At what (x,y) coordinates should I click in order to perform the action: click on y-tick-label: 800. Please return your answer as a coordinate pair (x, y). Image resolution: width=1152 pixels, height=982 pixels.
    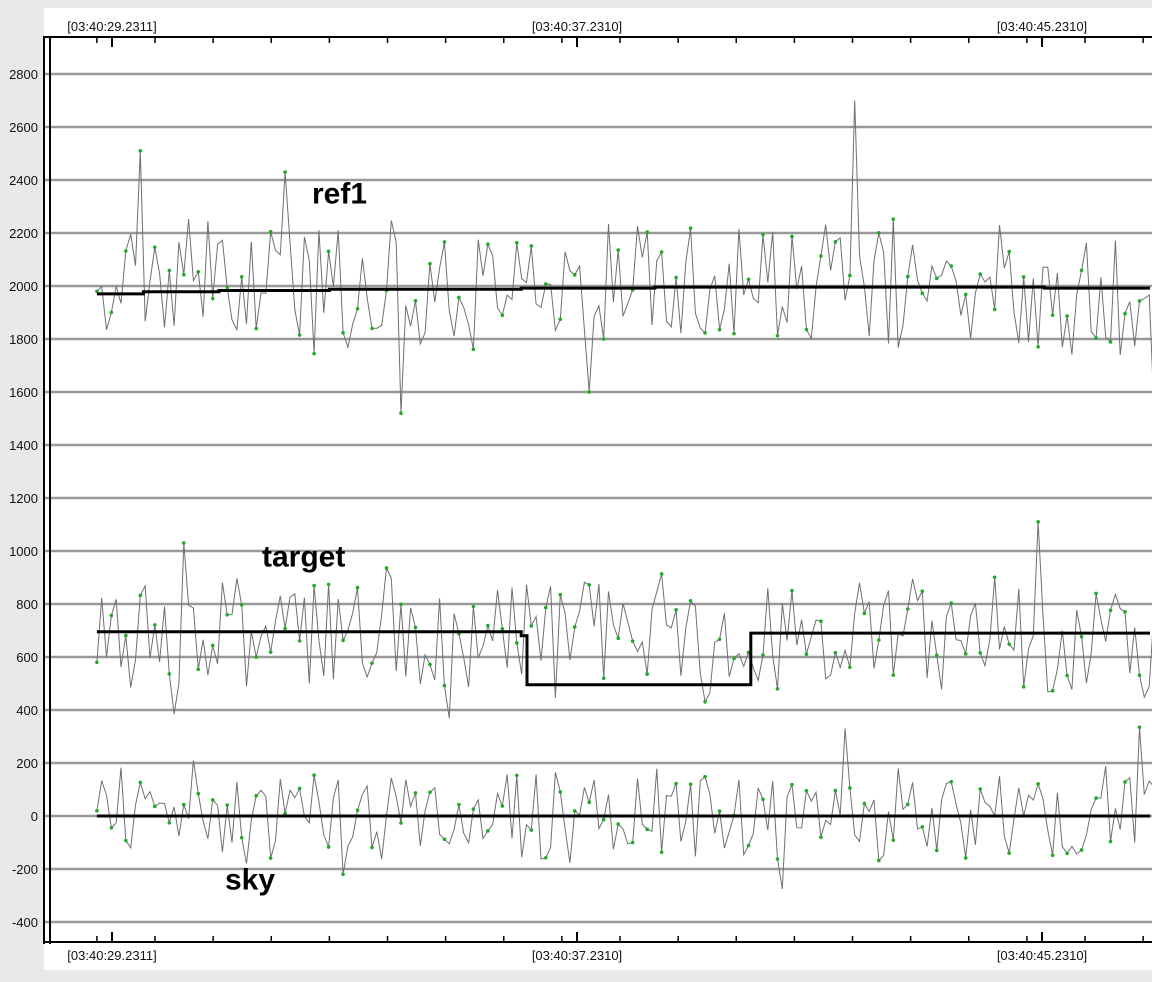
    Looking at the image, I should click on (27, 604).